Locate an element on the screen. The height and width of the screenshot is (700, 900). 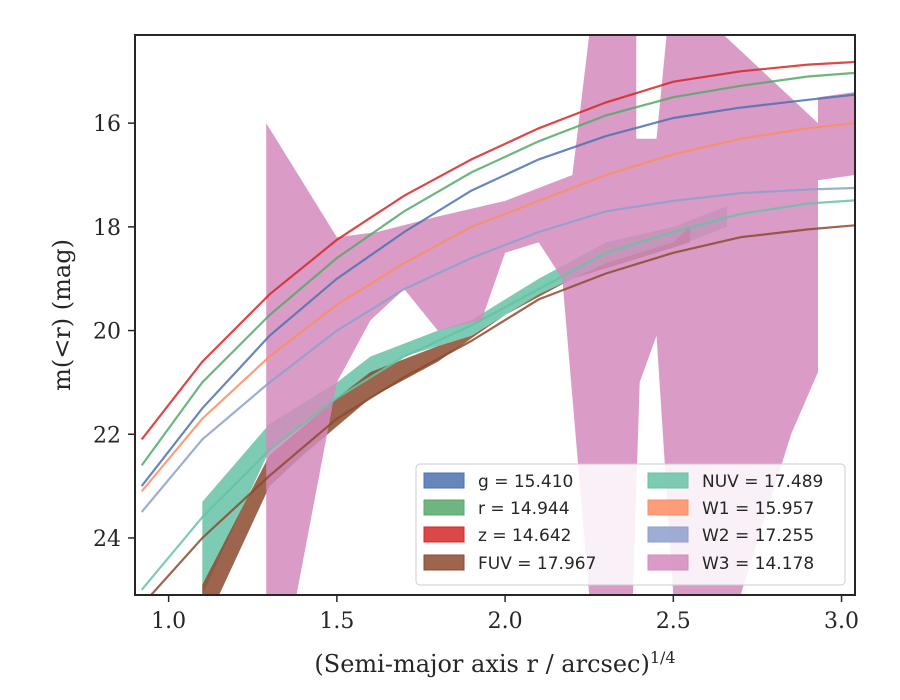
x-axis-label: (Semi-major axis r / arcsec)1/4 is located at coordinates (494, 663).